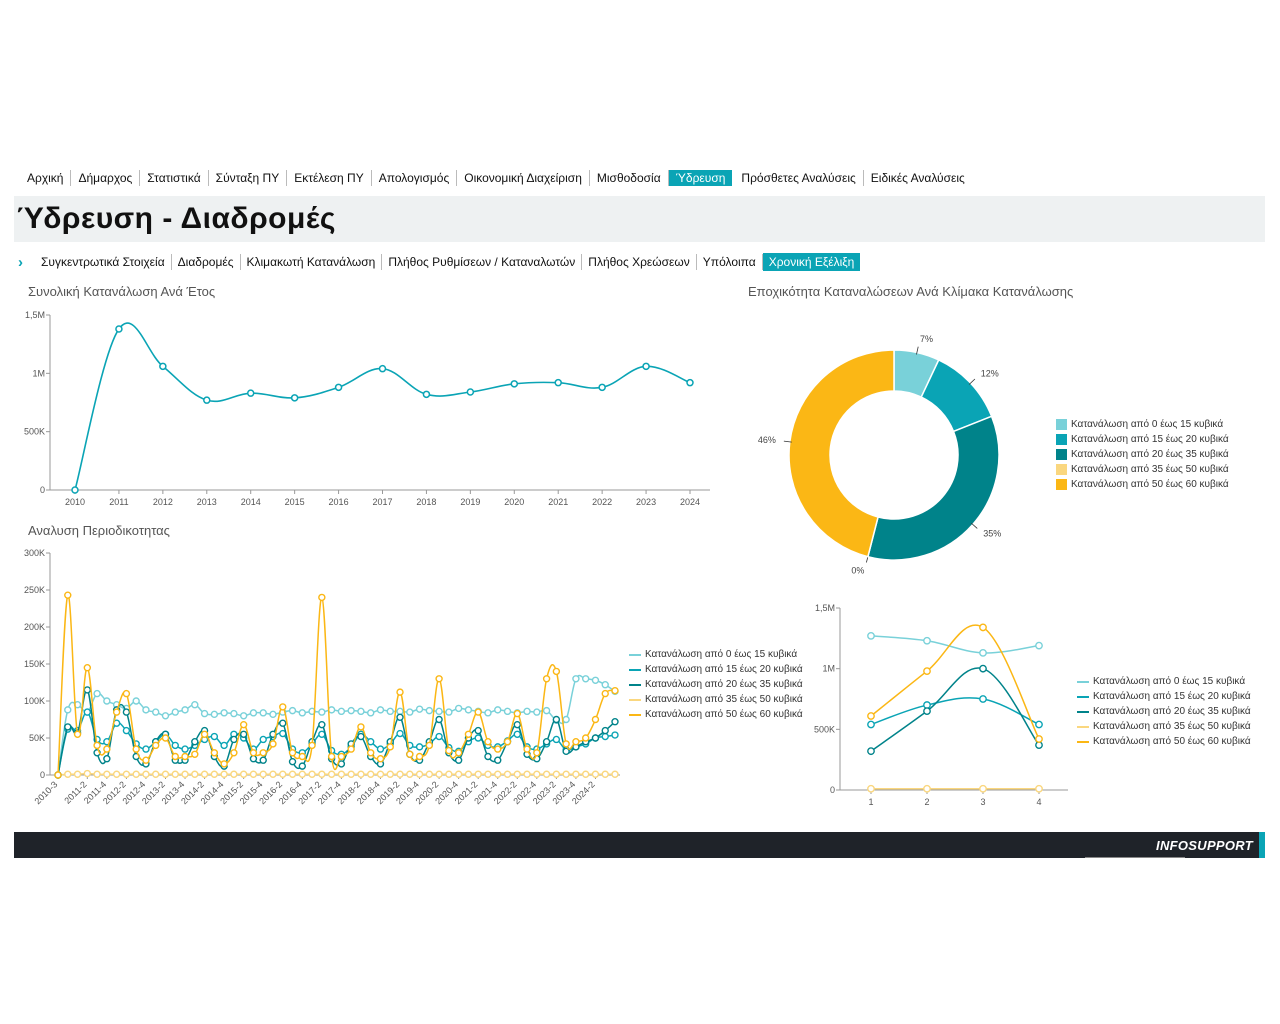 This screenshot has width=1280, height=1024. I want to click on nav-item-5: Απολογισμός, so click(415, 178).